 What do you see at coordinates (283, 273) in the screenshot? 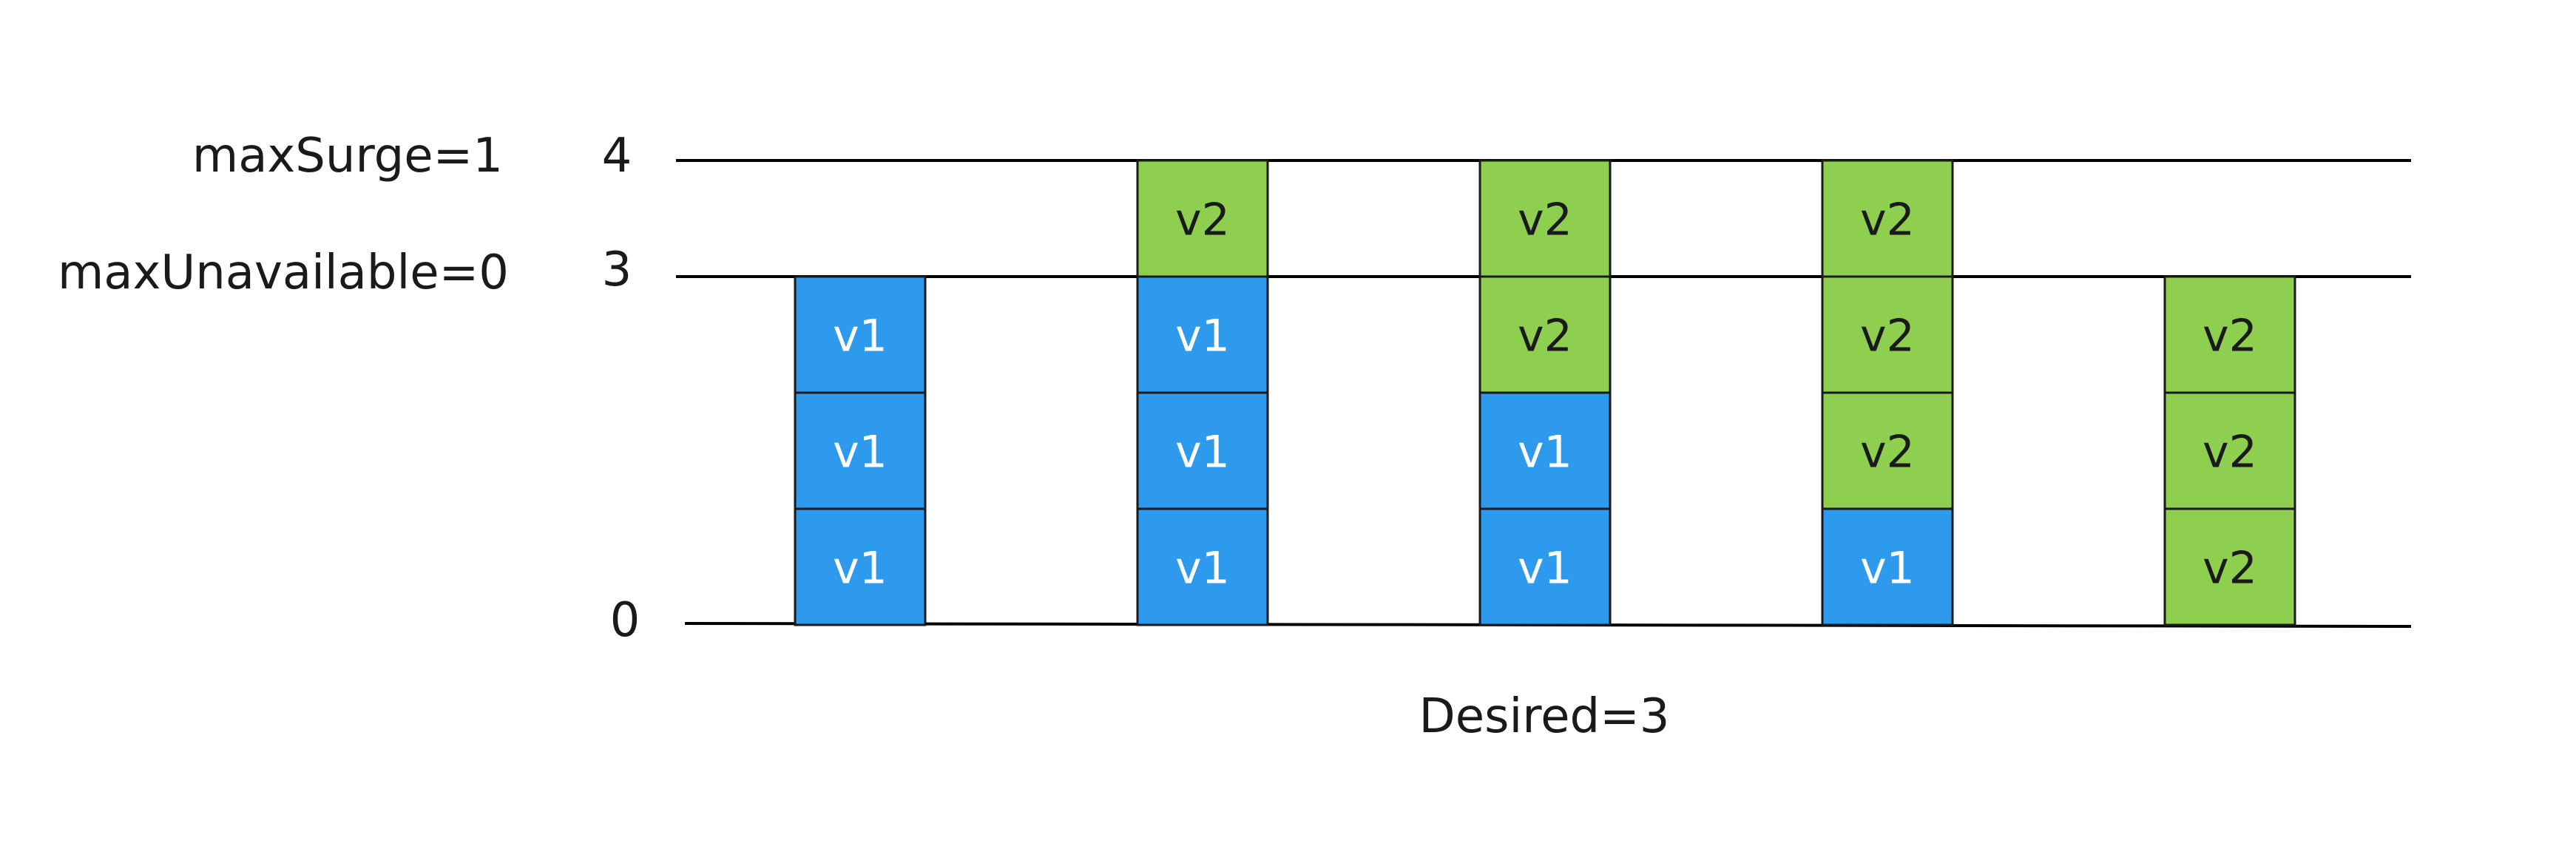
I see `max-unavailable-label: maxUnavailable=0` at bounding box center [283, 273].